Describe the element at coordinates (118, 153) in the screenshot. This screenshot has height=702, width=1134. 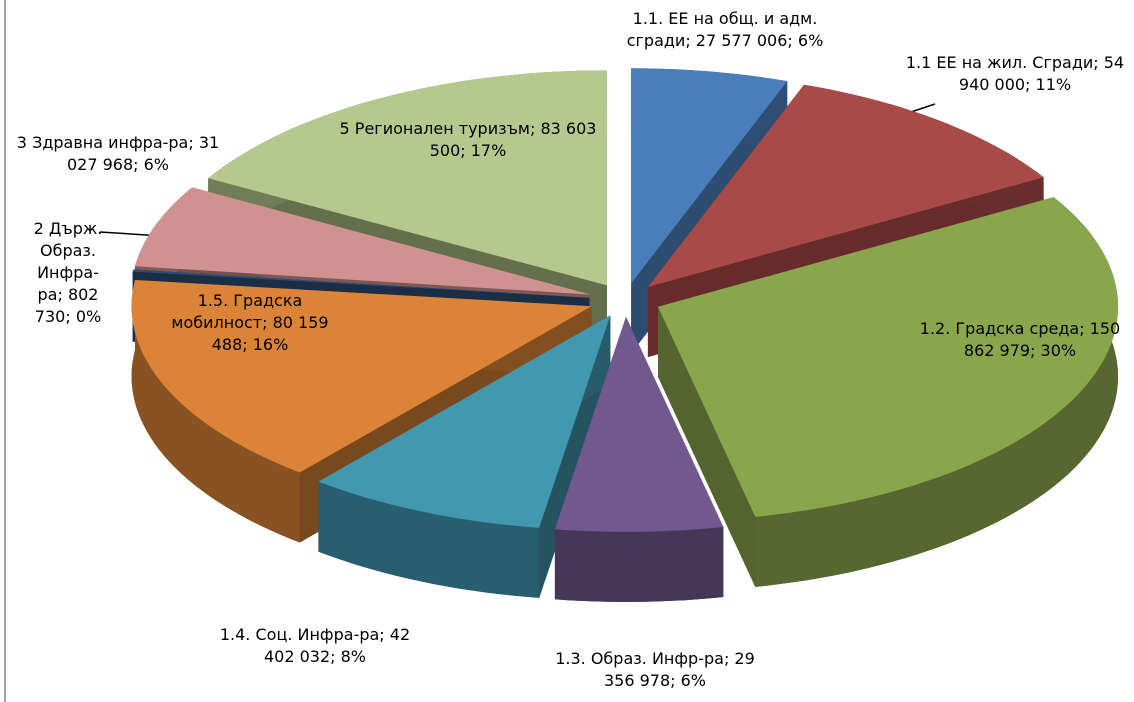
I see `data-label: 3 Здравна инфра-ра; 31 027 968; 6%` at that location.